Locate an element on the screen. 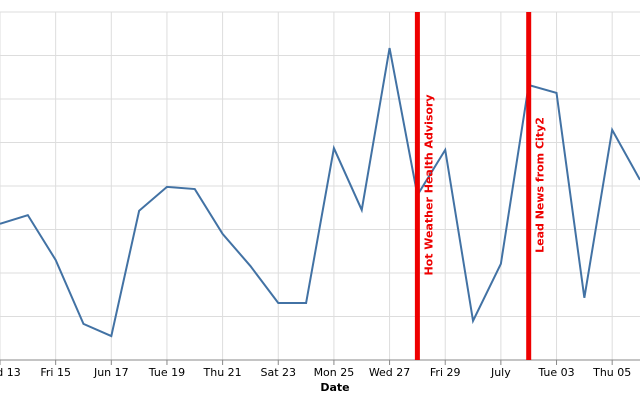 The image size is (640, 400). event-label: Hot Weather Health Advisory is located at coordinates (428, 184).